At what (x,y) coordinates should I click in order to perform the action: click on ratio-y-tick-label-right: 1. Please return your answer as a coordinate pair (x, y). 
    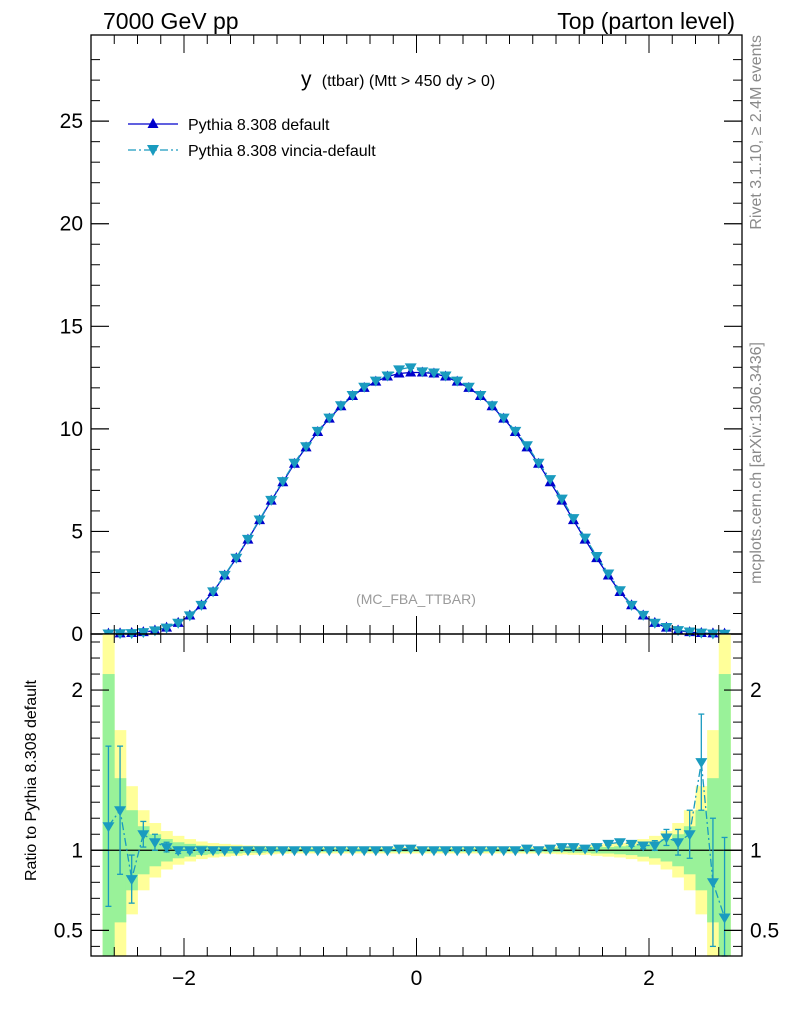
    Looking at the image, I should click on (756, 850).